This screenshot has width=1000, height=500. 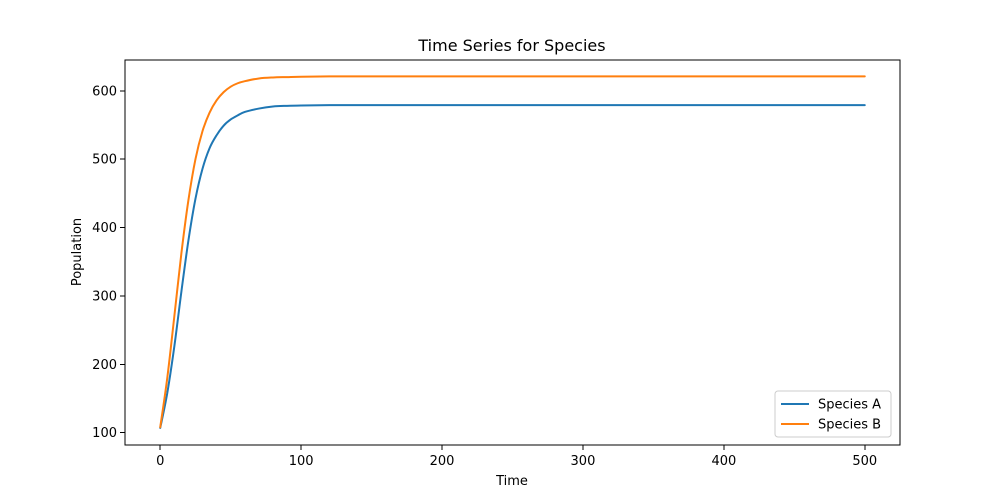 What do you see at coordinates (442, 461) in the screenshot?
I see `x-tick-label: 200` at bounding box center [442, 461].